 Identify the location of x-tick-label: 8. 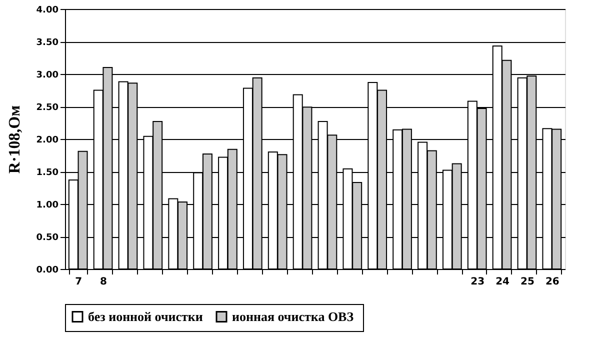
(104, 282).